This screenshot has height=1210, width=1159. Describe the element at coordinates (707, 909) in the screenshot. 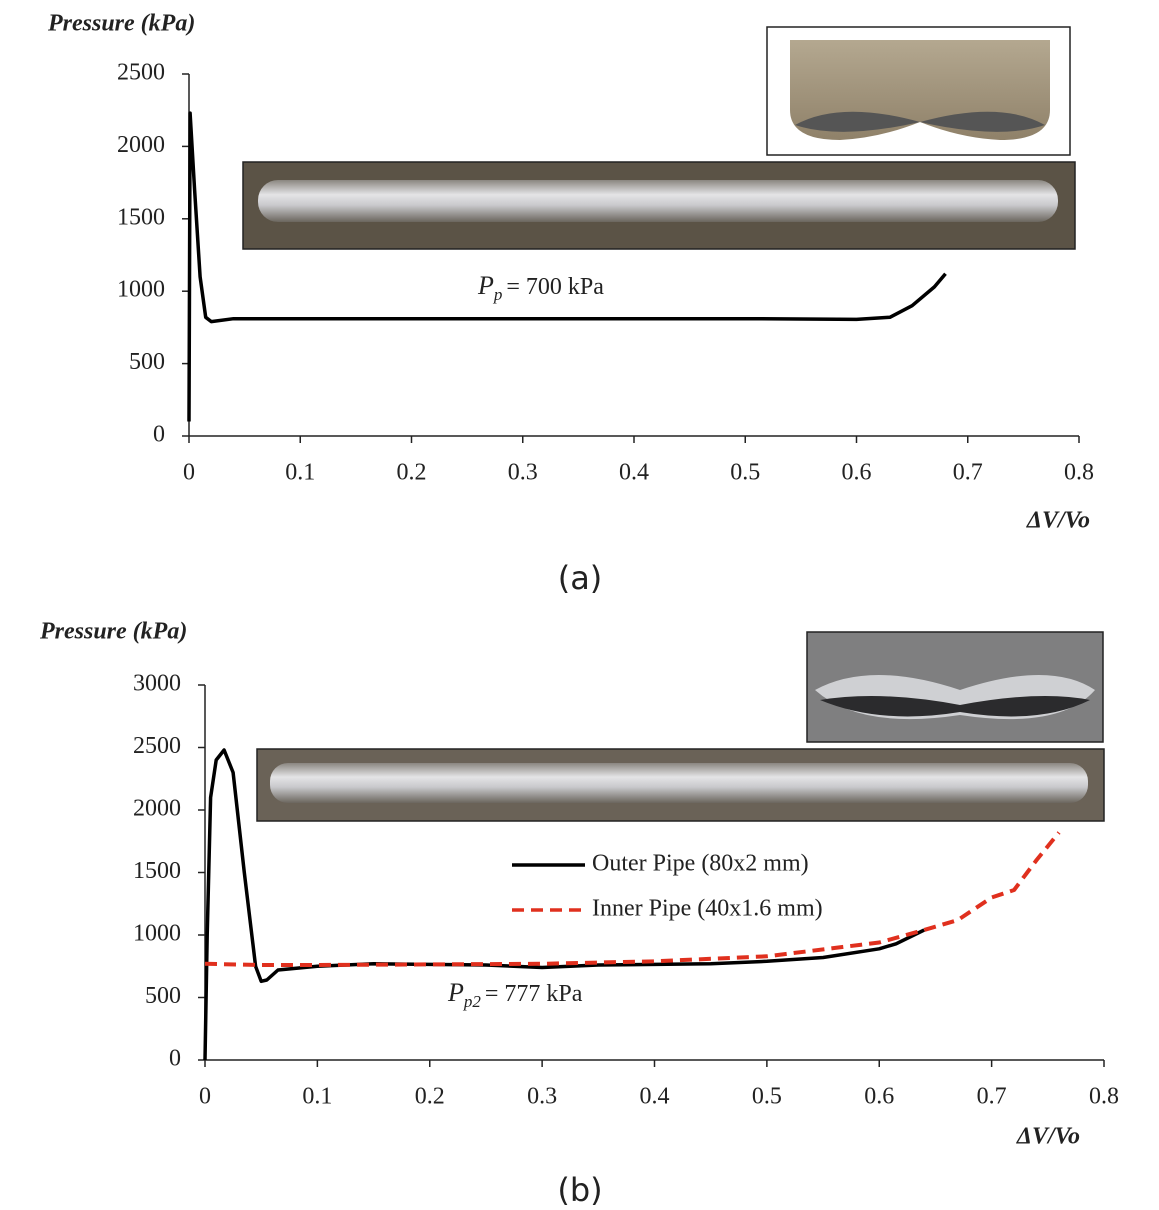

I see `legend-label: Inner Pipe (40x1.6 mm)` at that location.